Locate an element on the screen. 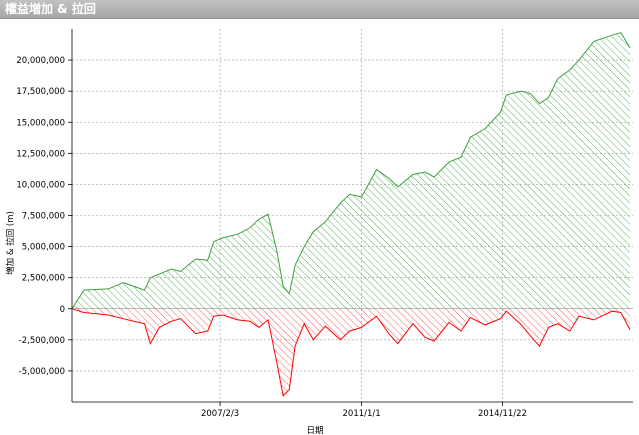 The height and width of the screenshot is (435, 639). x-axis-label: 日期 is located at coordinates (314, 430).